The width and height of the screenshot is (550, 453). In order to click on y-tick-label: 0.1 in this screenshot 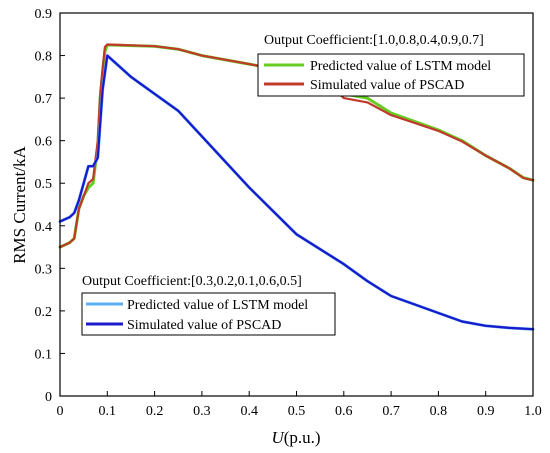, I will do `click(44, 354)`.